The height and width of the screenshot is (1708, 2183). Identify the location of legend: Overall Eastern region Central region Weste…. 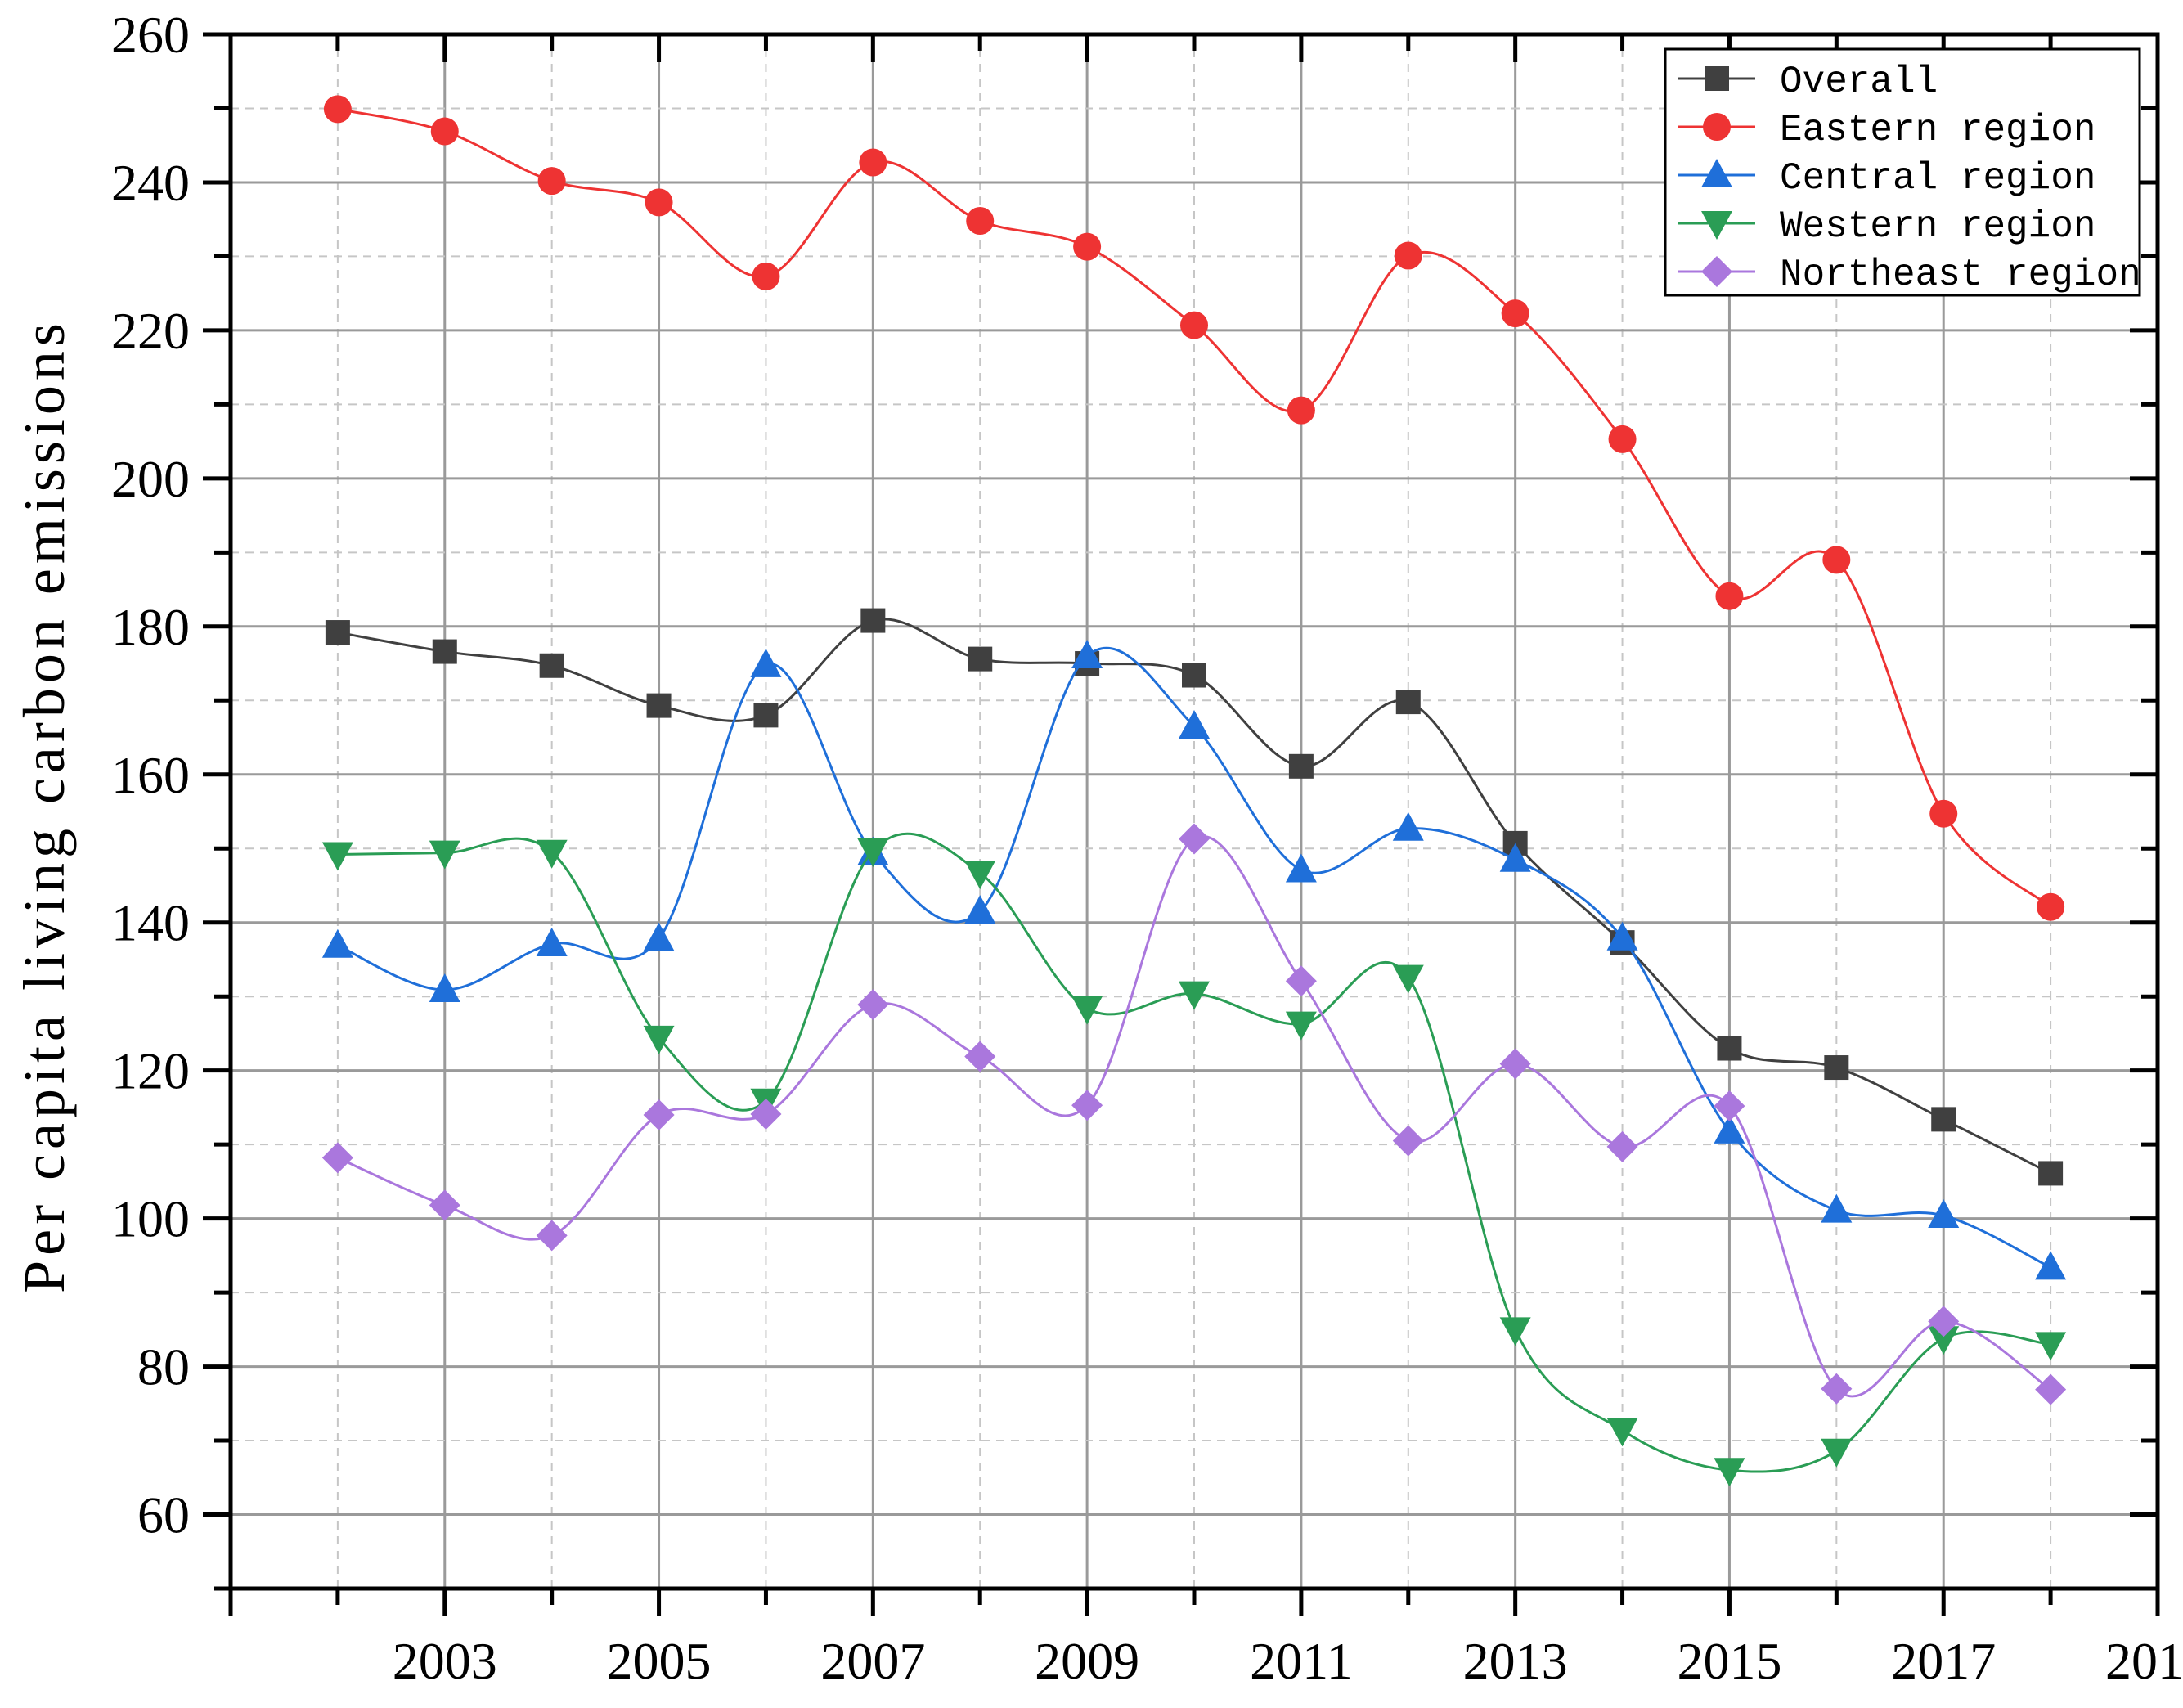
(1902, 172).